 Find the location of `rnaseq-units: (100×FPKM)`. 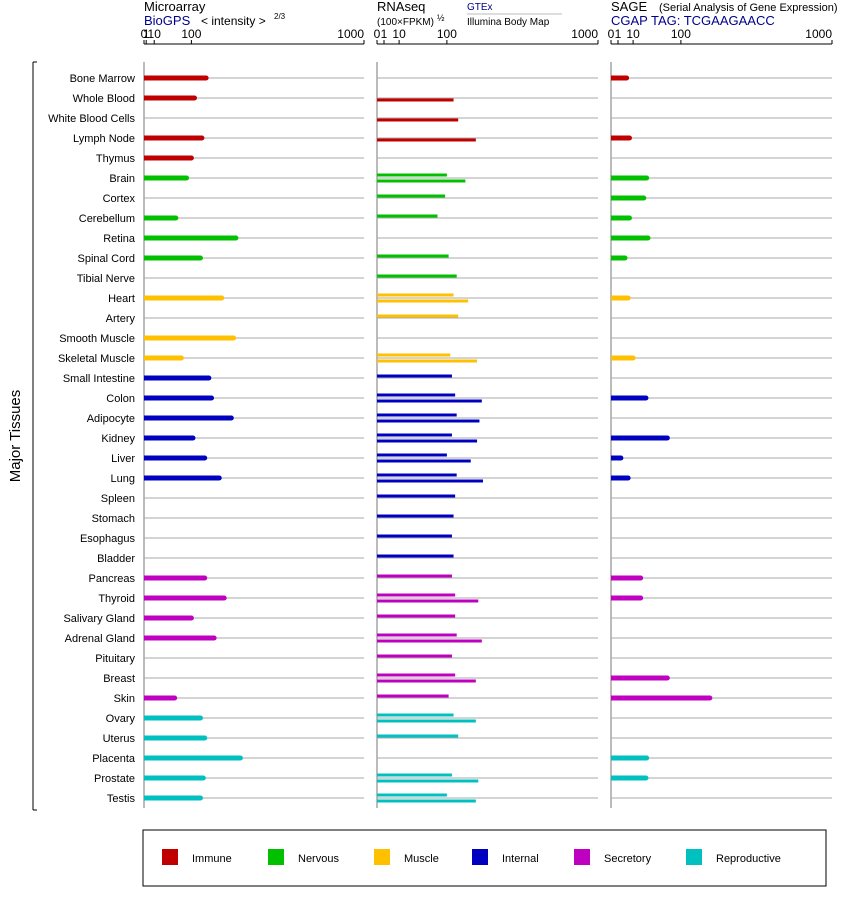

rnaseq-units: (100×FPKM) is located at coordinates (405, 22).